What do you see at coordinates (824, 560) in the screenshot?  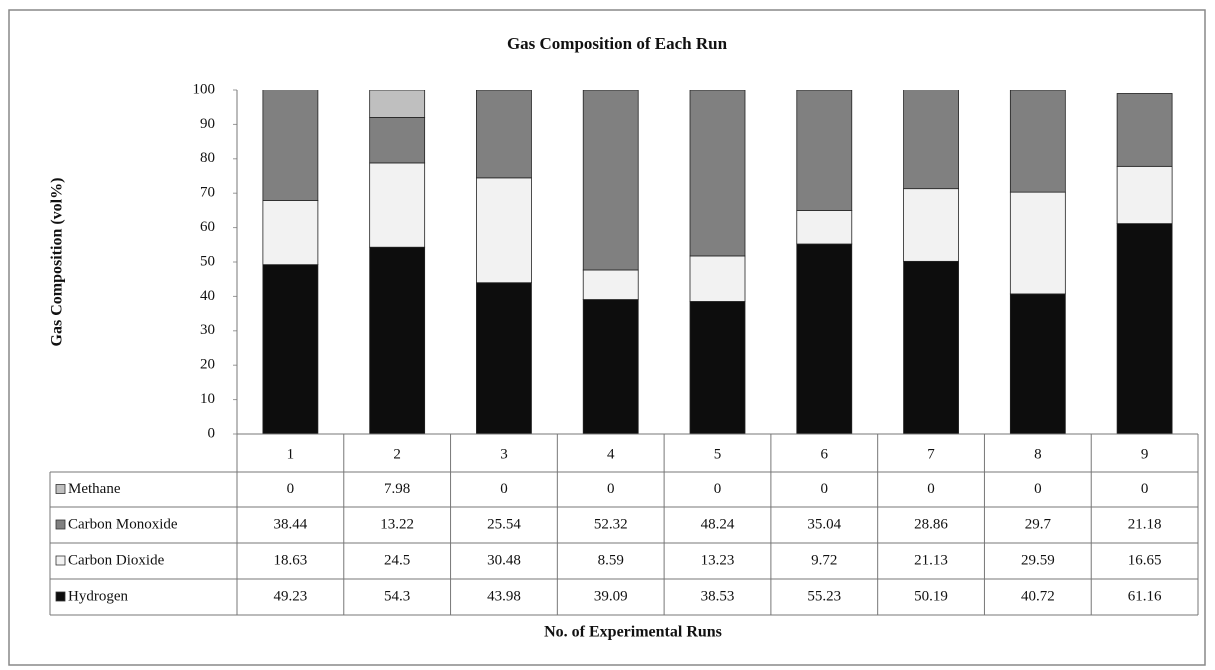 I see `data-label: 9.72` at bounding box center [824, 560].